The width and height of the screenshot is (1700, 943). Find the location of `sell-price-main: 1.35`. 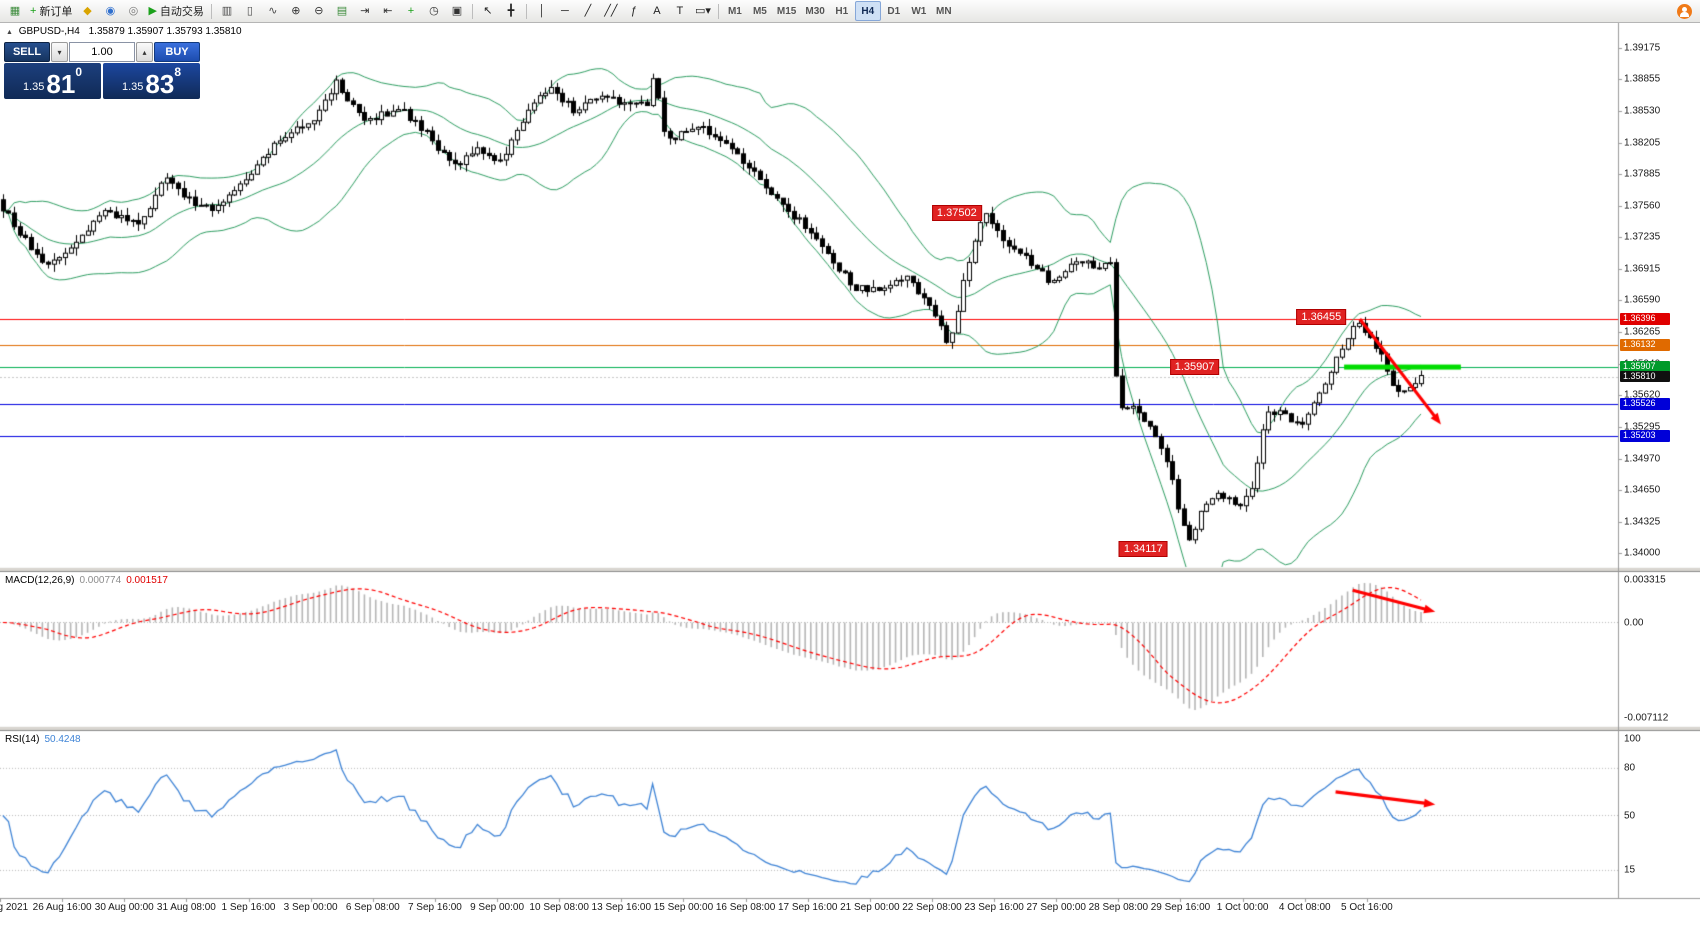

sell-price-main: 1.35 is located at coordinates (33, 87).